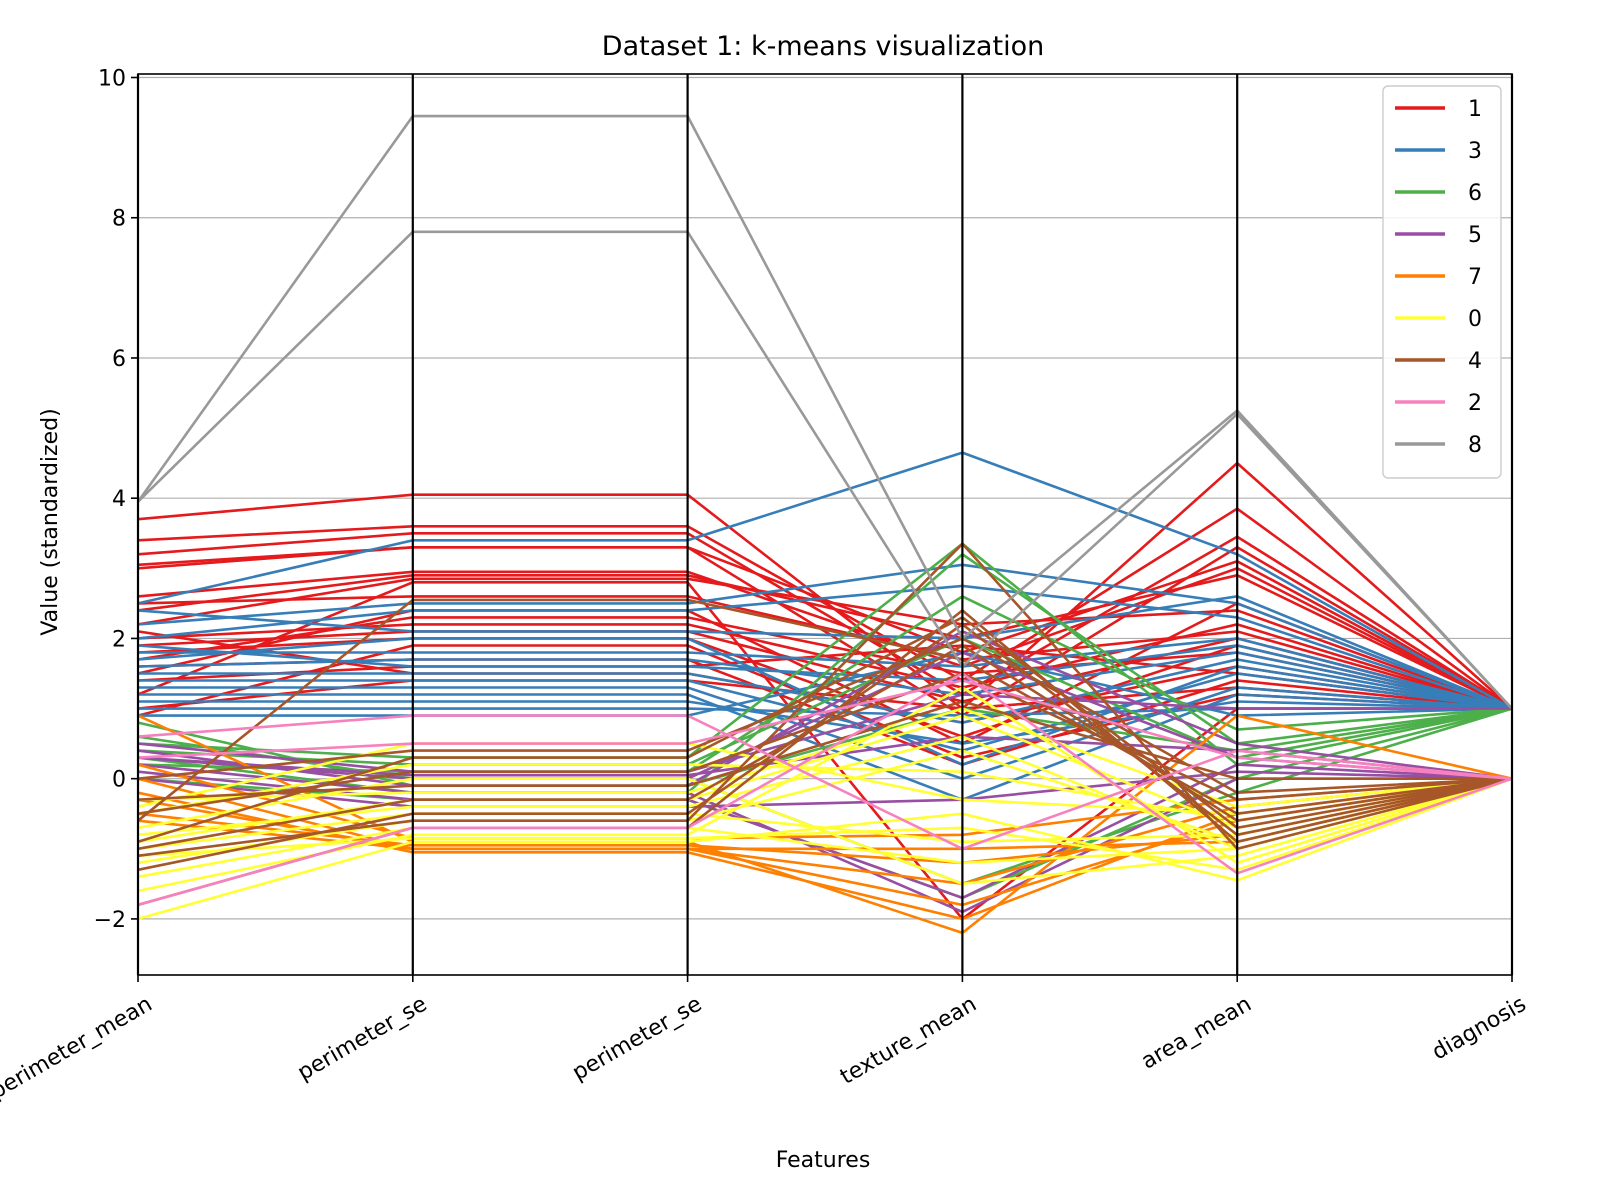 This screenshot has height=1200, width=1600. Describe the element at coordinates (1475, 235) in the screenshot. I see `legend-label: 5` at that location.